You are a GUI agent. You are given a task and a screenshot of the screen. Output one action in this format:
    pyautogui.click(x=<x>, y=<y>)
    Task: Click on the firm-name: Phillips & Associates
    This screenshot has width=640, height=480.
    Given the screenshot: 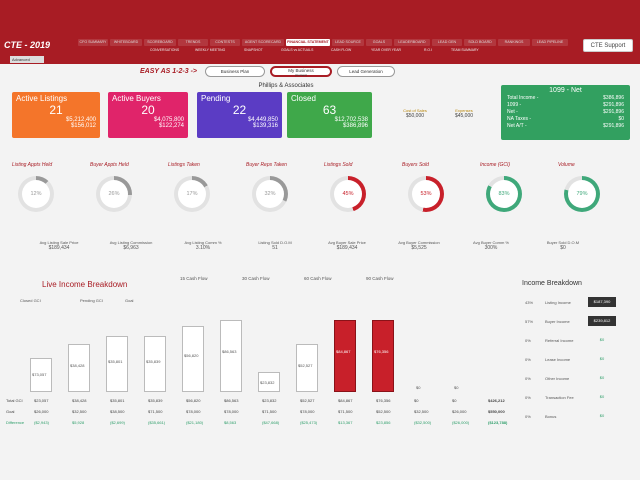 What is the action you would take?
    pyautogui.click(x=286, y=86)
    